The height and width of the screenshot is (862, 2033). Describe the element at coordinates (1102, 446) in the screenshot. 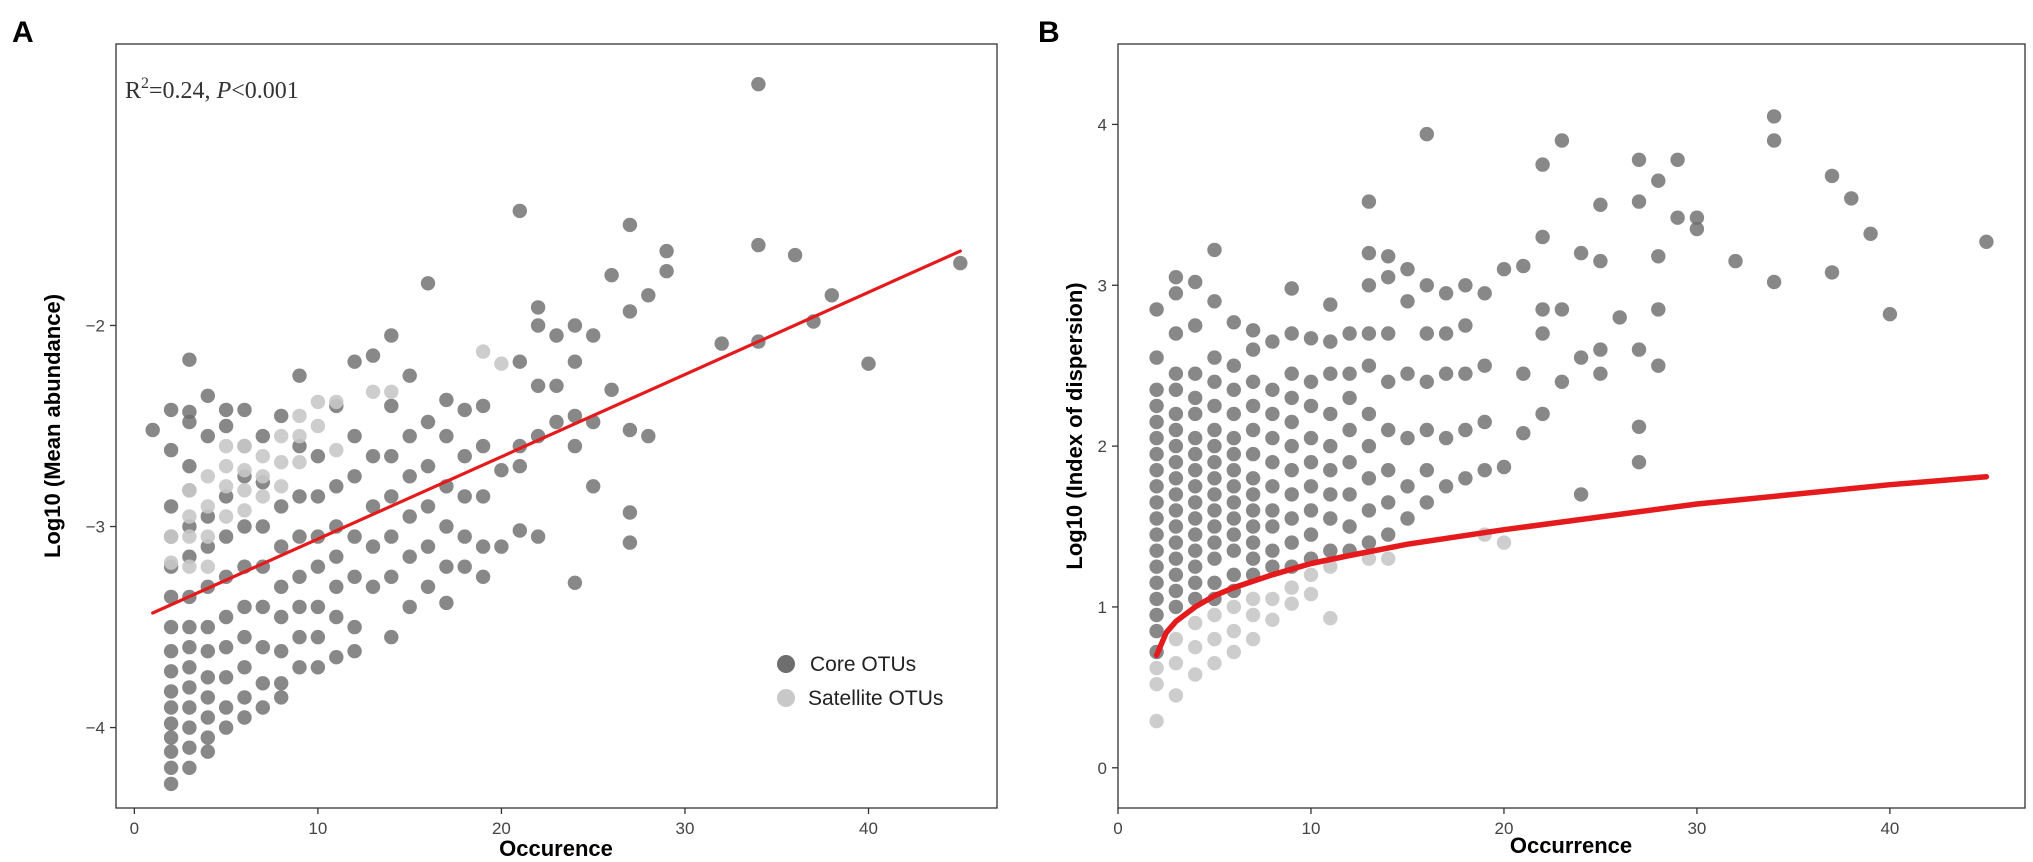

I see `y-tick-label: 2` at that location.